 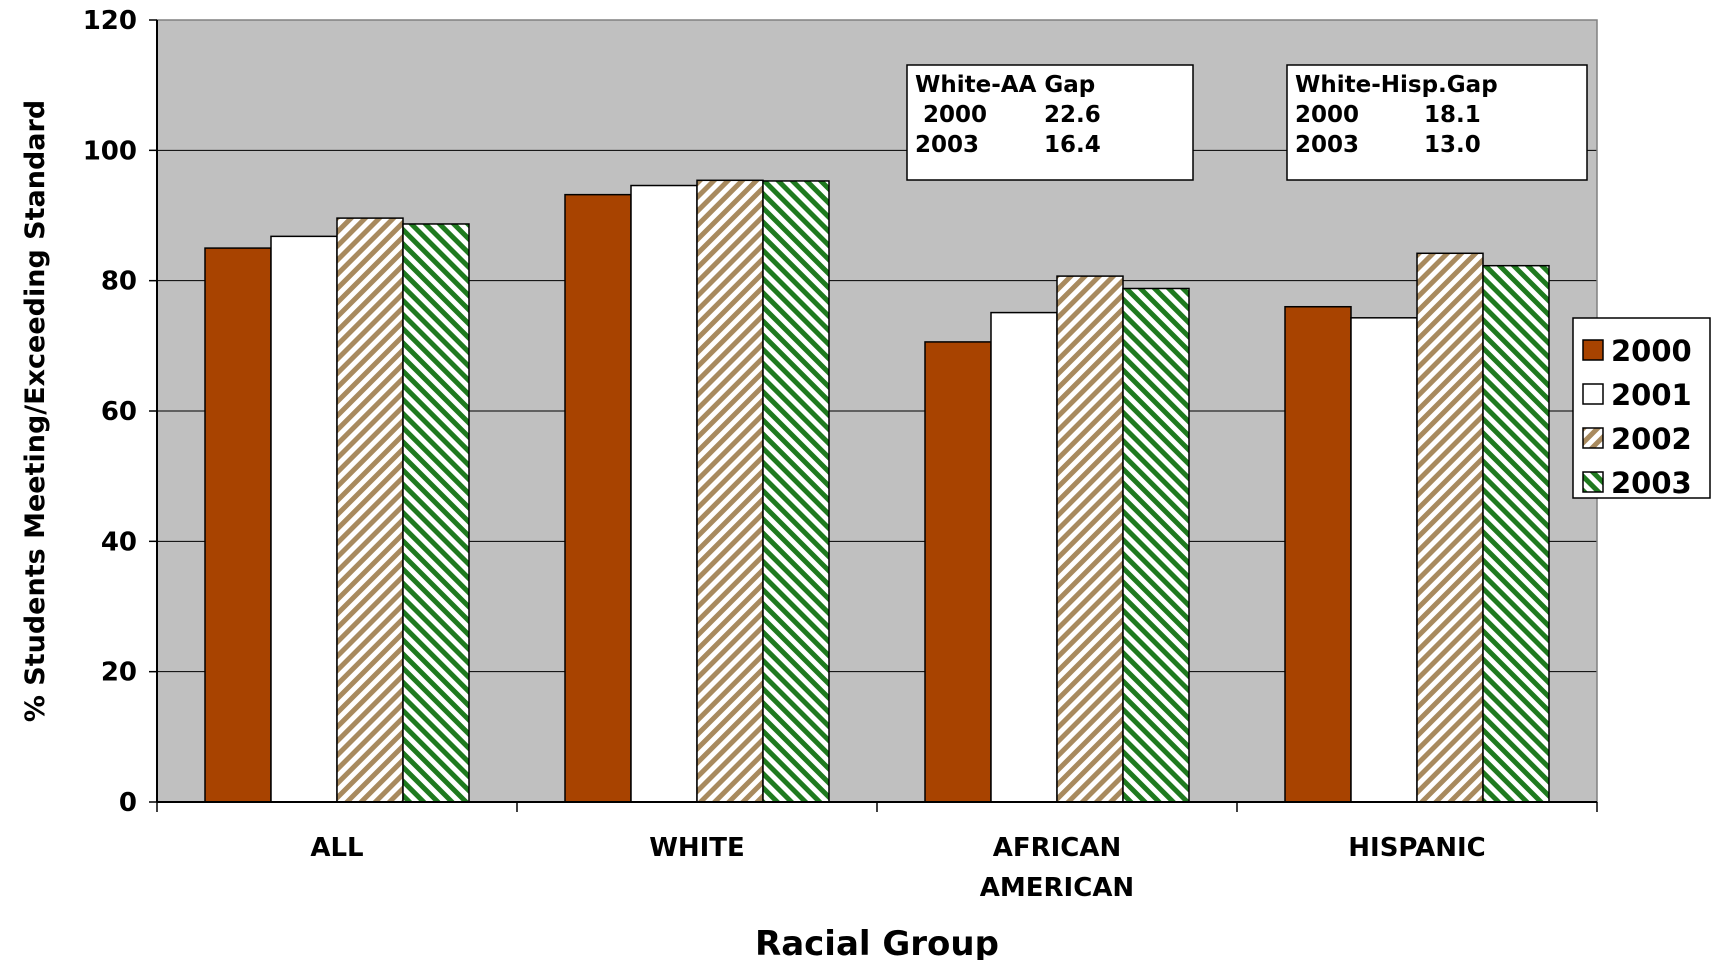 I want to click on x-category-label: WHITE, so click(x=697, y=848).